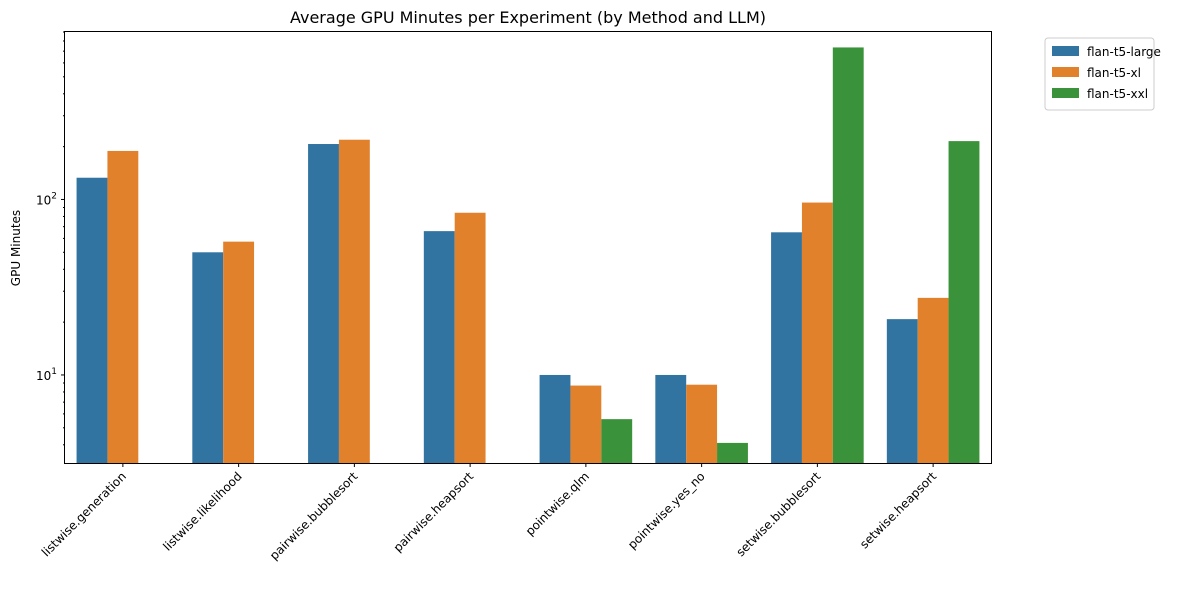 This screenshot has width=1189, height=590. What do you see at coordinates (239, 352) in the screenshot?
I see `bar-flan-t5-xl-listwise.likelihood` at bounding box center [239, 352].